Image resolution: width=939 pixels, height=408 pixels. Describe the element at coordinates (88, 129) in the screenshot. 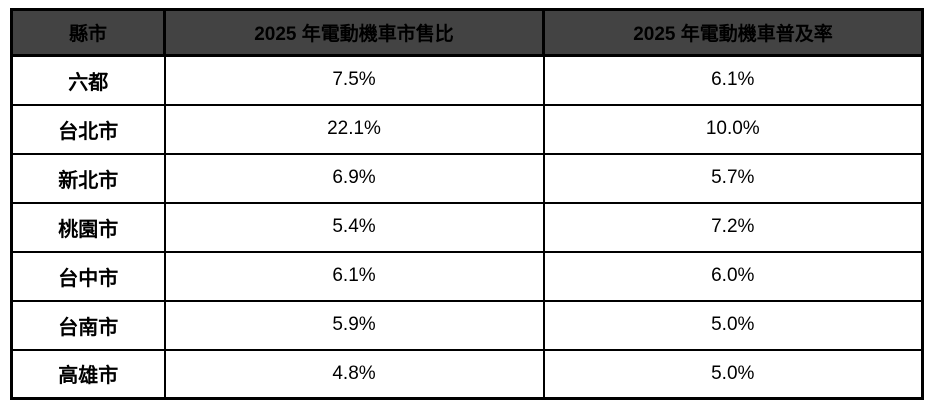

I see `city-cell: 台北市` at that location.